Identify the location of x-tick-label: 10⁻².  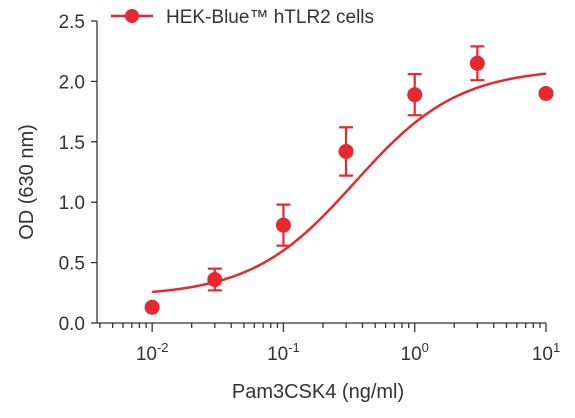
(152, 352).